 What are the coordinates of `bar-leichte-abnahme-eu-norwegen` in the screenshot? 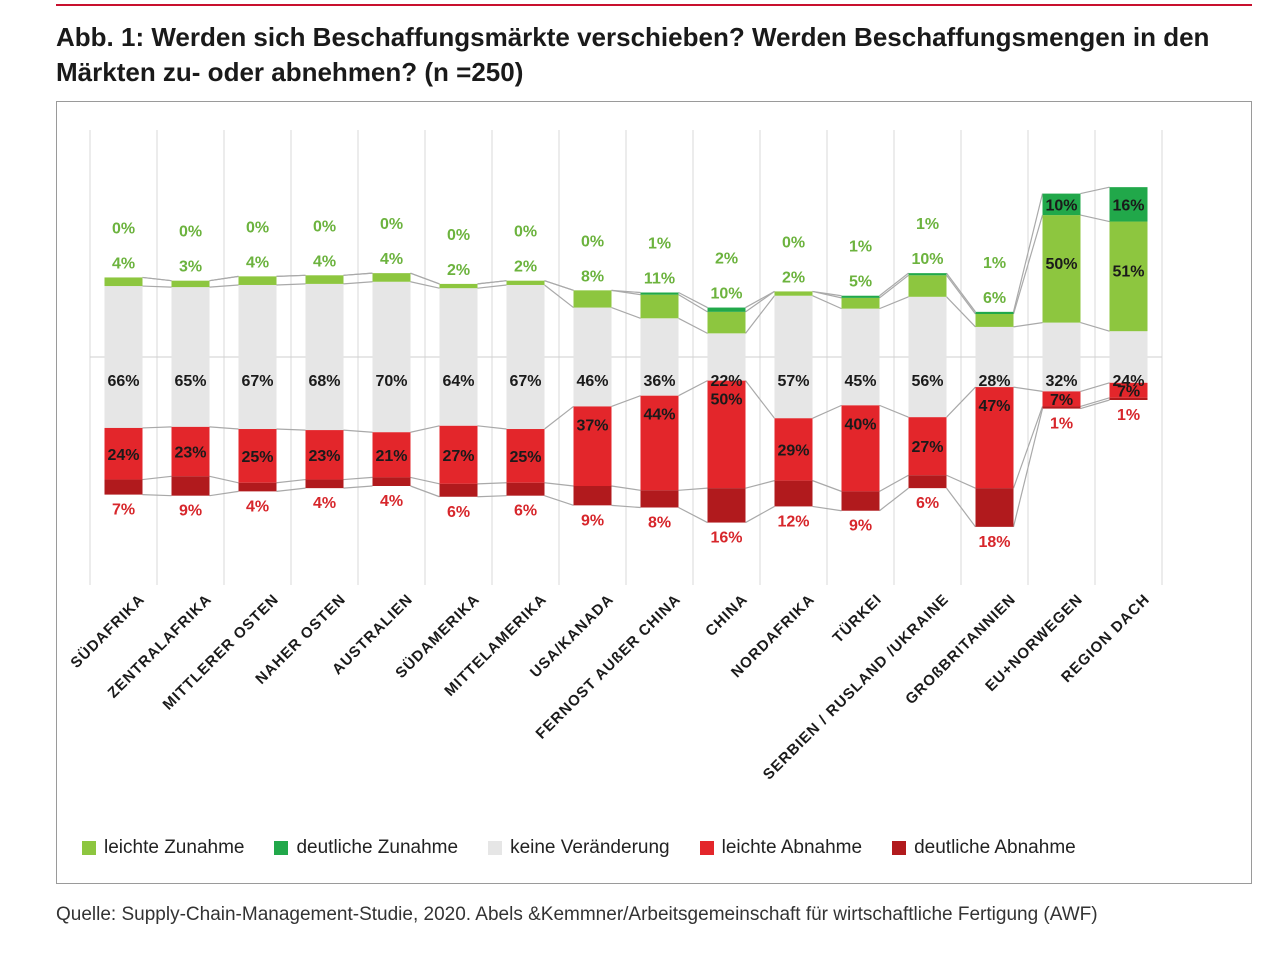 It's located at (1061, 399).